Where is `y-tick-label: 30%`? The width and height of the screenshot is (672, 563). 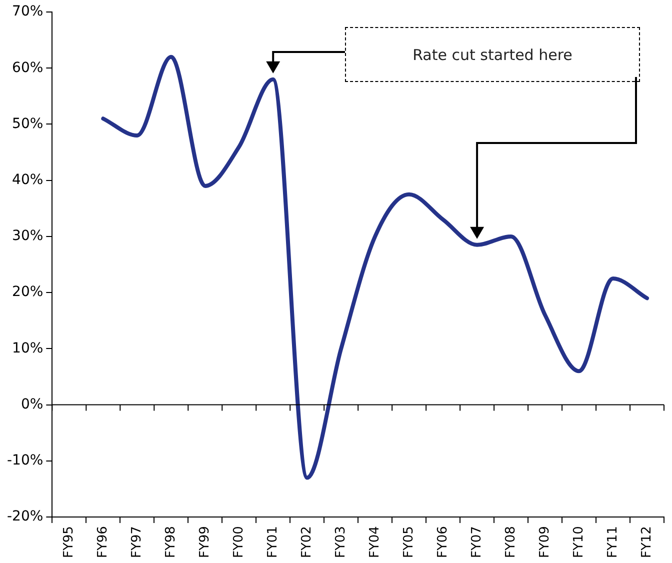
y-tick-label: 30% is located at coordinates (28, 236).